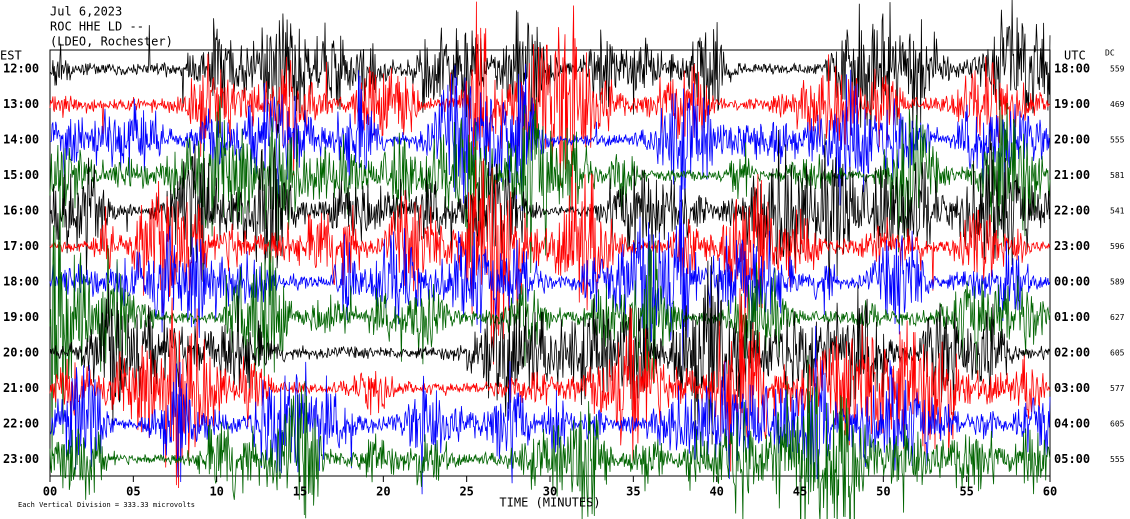 This screenshot has height=519, width=1130. I want to click on est-time: 12:00, so click(21, 69).